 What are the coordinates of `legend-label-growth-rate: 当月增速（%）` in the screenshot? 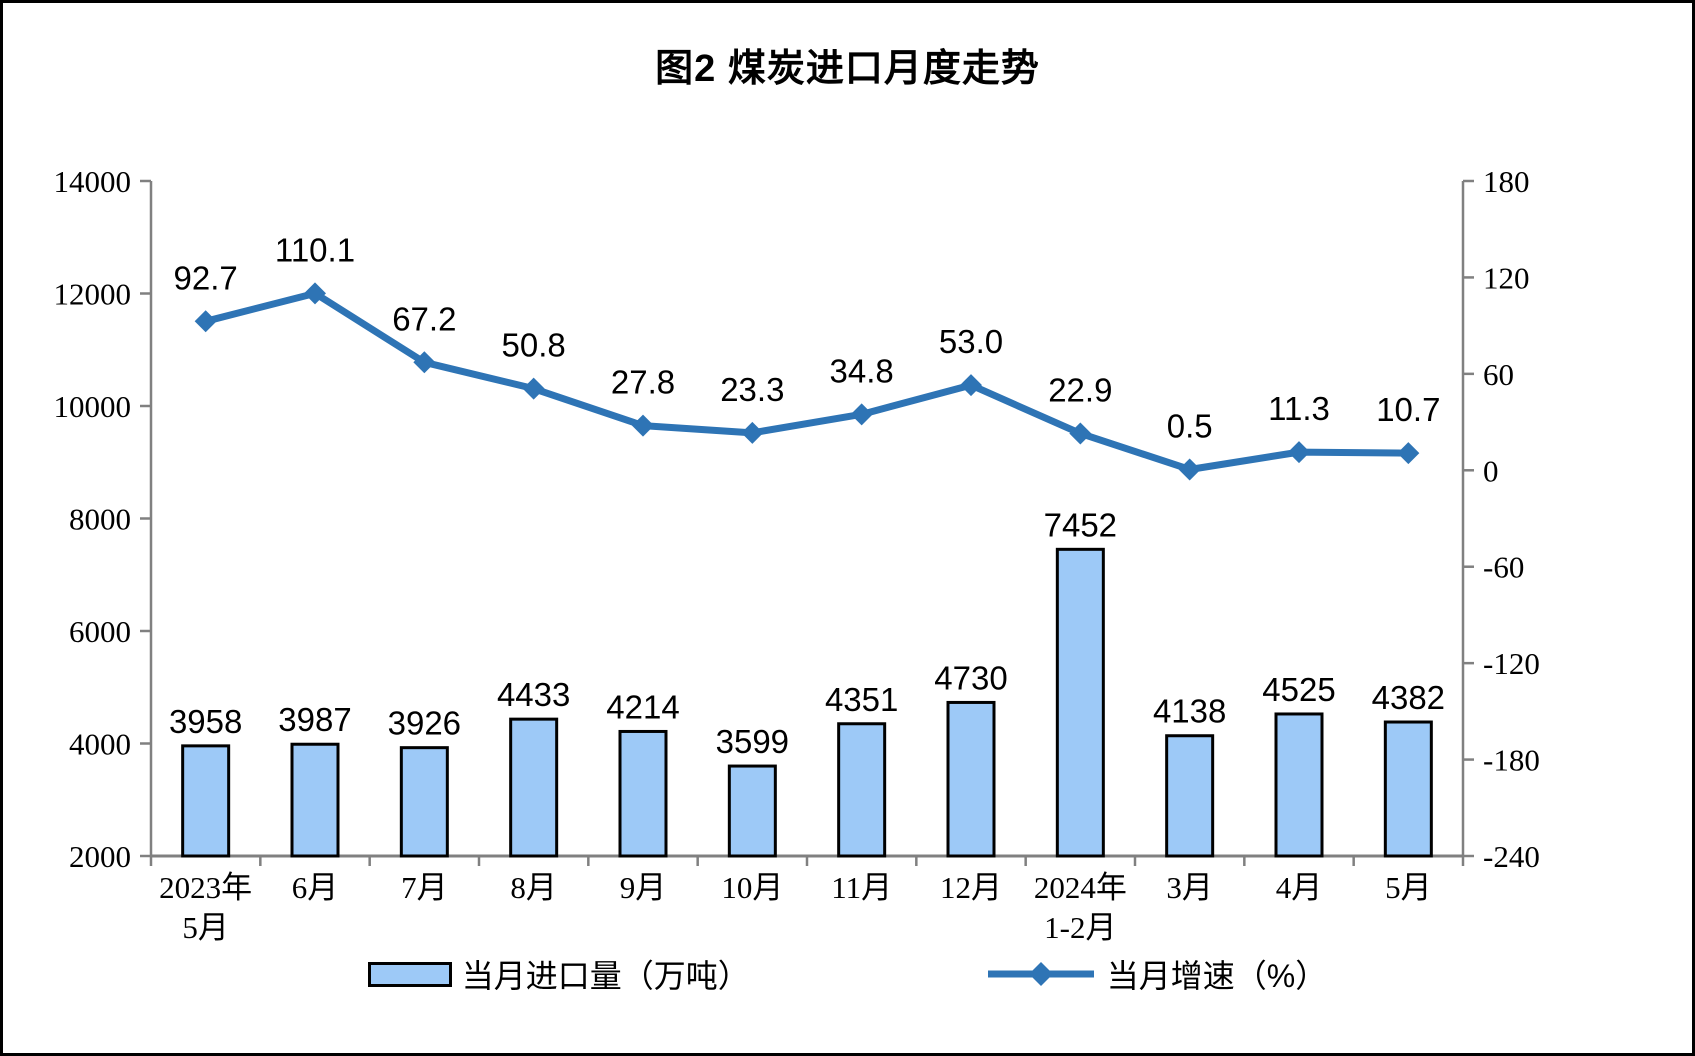 It's located at (1217, 976).